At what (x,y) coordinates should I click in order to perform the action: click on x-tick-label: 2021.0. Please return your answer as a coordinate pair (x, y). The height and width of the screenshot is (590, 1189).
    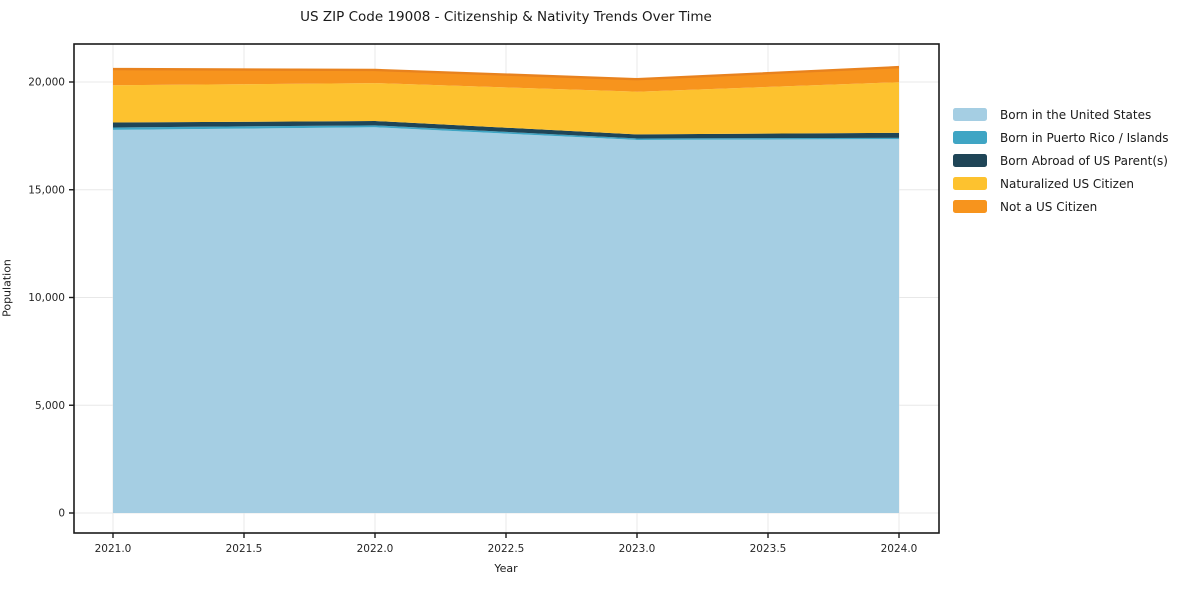
    Looking at the image, I should click on (113, 549).